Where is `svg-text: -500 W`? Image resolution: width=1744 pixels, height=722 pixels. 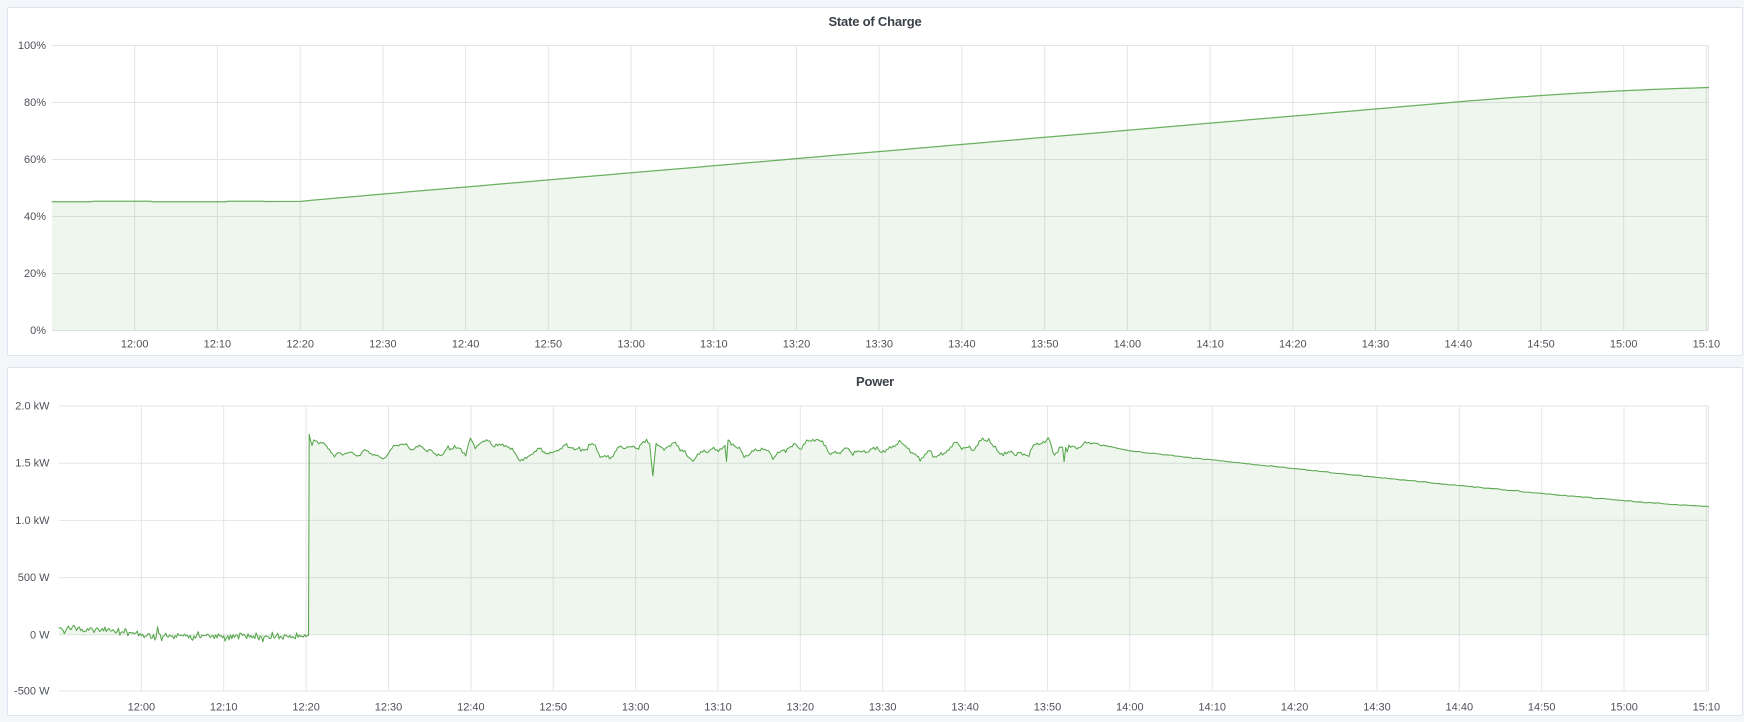
svg-text: -500 W is located at coordinates (32, 692).